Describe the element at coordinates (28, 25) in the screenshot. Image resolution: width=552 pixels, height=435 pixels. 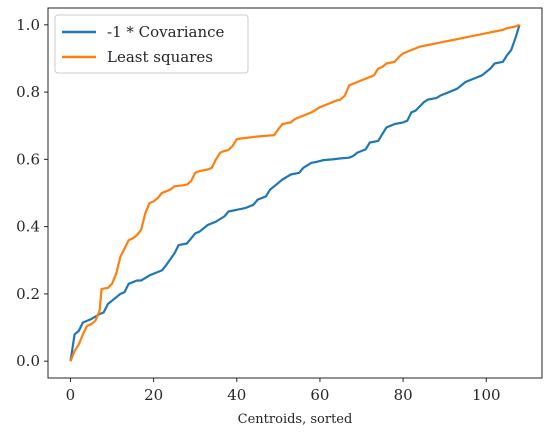
I see `y-tick-label: 1.0` at that location.